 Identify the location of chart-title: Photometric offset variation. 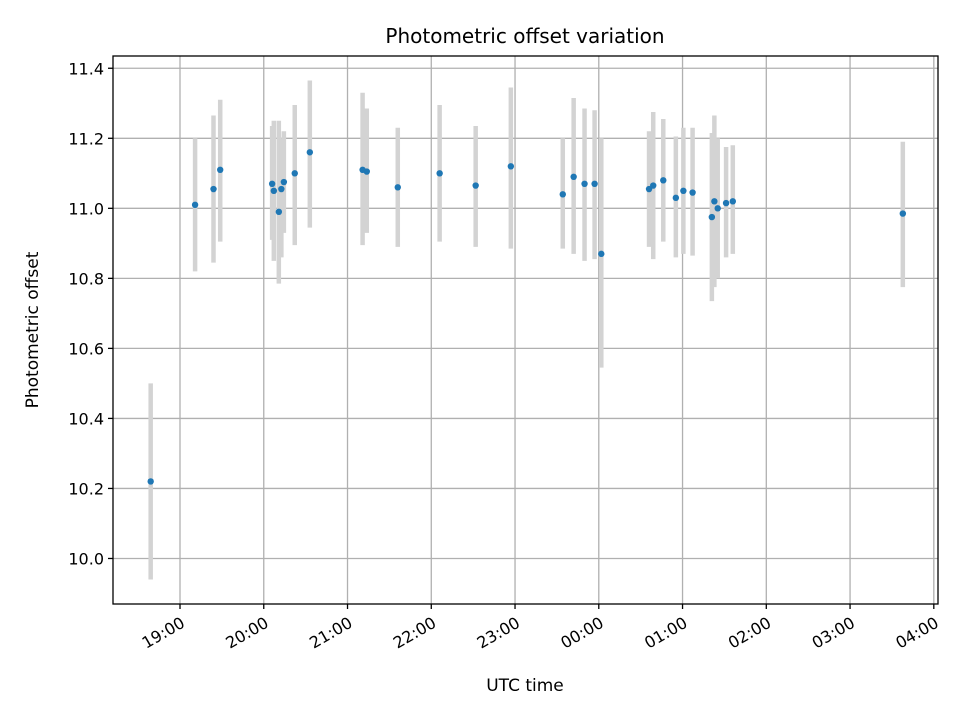
(524, 36).